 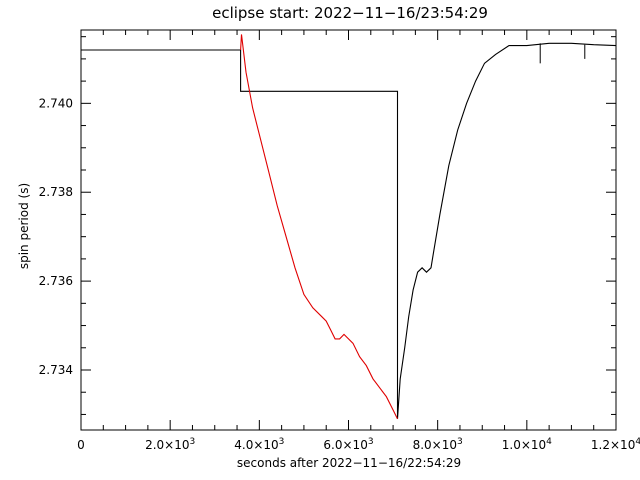 What do you see at coordinates (56, 236) in the screenshot?
I see `y-axis-tick-labels: 2.734 2.736 2.738 2.740` at bounding box center [56, 236].